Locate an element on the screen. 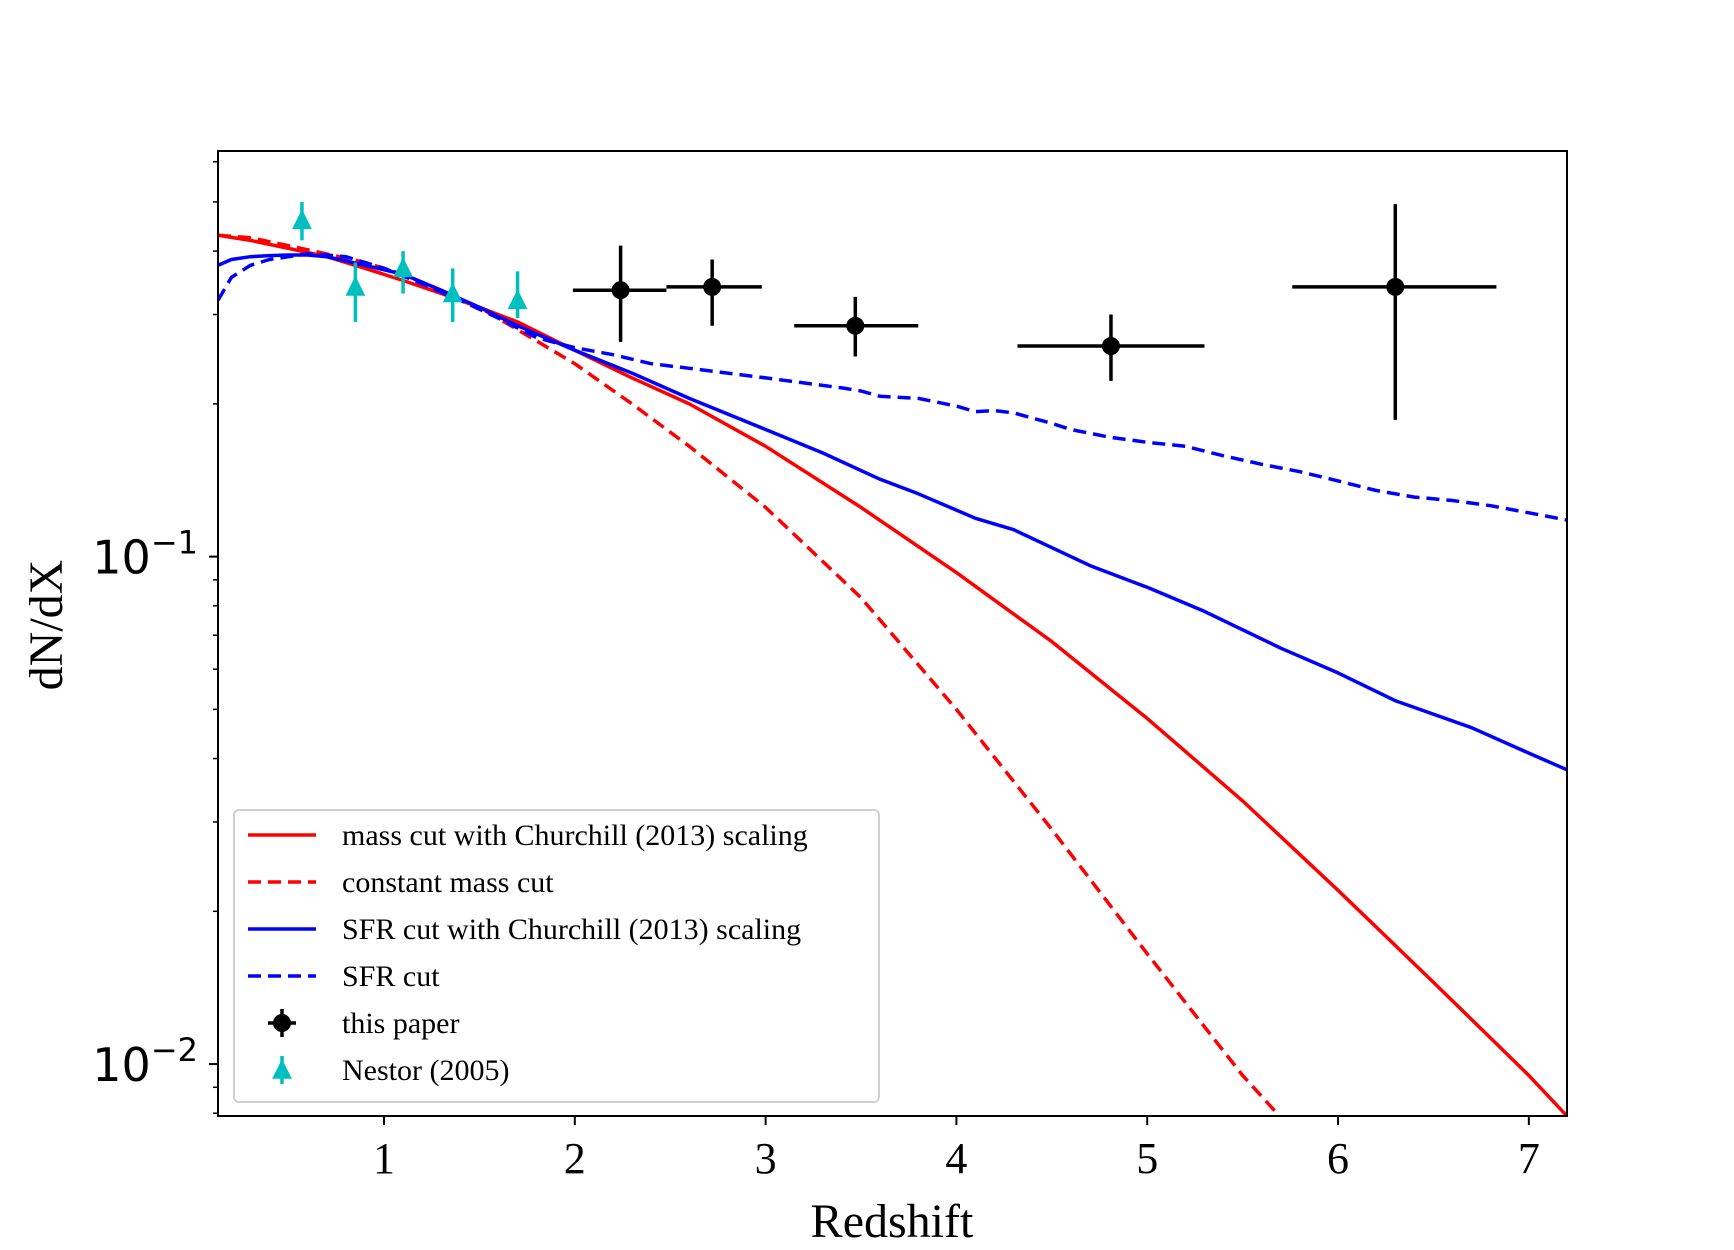 This screenshot has height=1250, width=1734. y-tick-label: 10⁻¹ is located at coordinates (145, 554).